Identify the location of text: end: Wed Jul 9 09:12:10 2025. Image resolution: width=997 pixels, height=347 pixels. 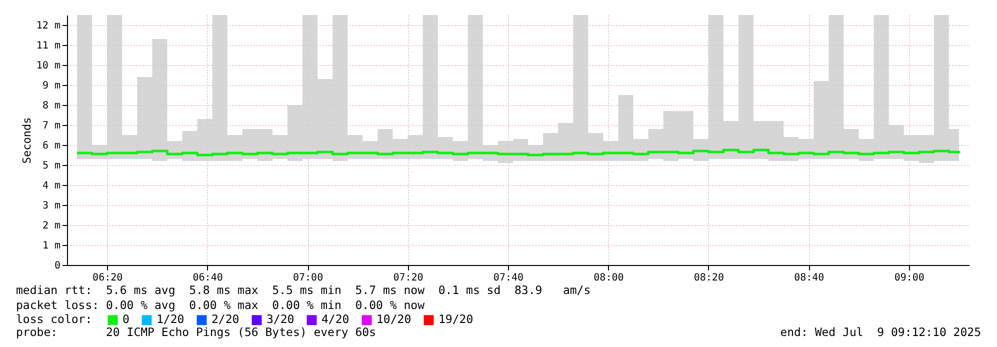
(880, 332).